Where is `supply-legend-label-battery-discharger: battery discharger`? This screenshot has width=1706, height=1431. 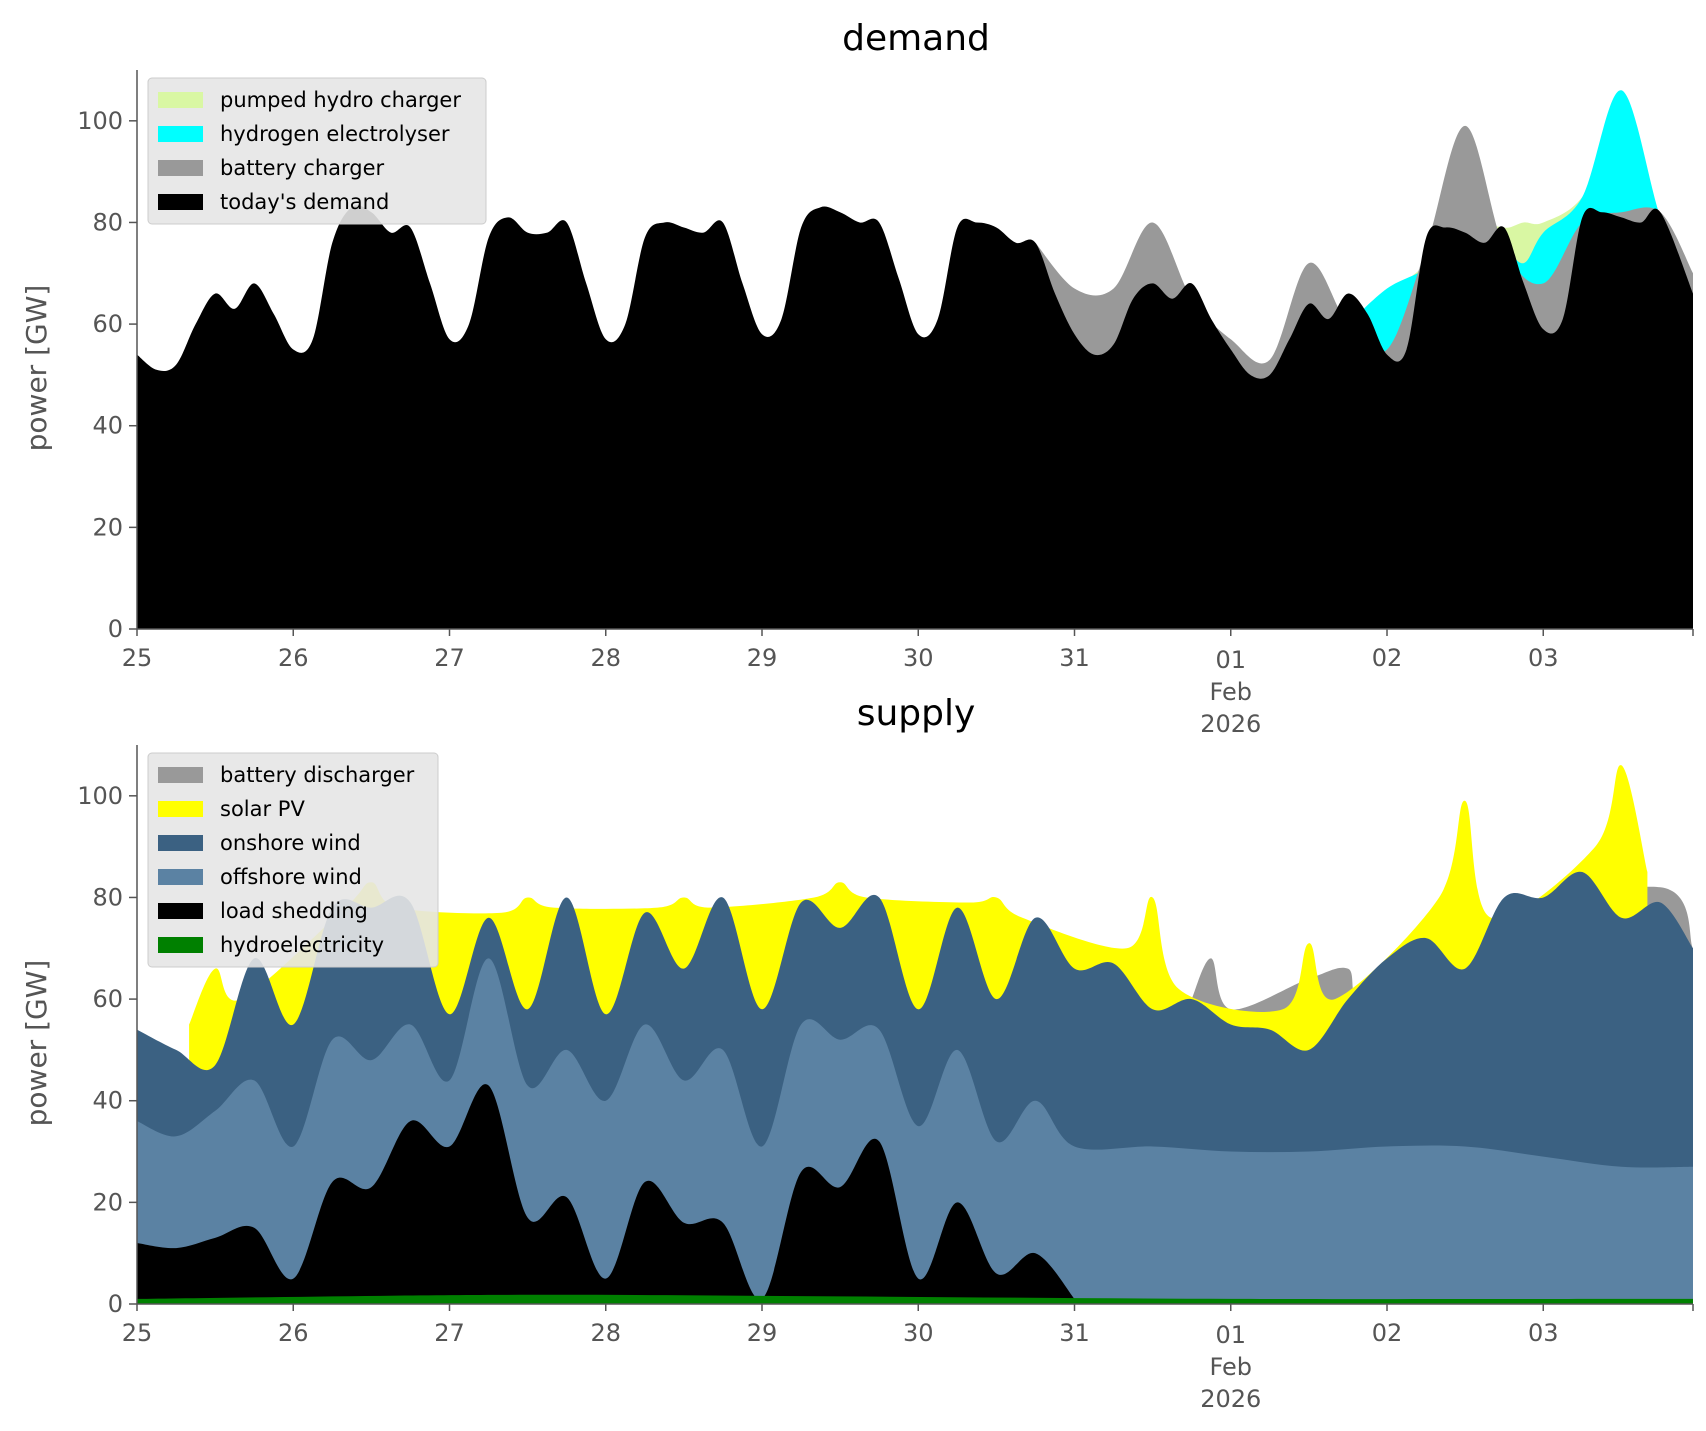
supply-legend-label-battery-discharger: battery discharger is located at coordinates (317, 775).